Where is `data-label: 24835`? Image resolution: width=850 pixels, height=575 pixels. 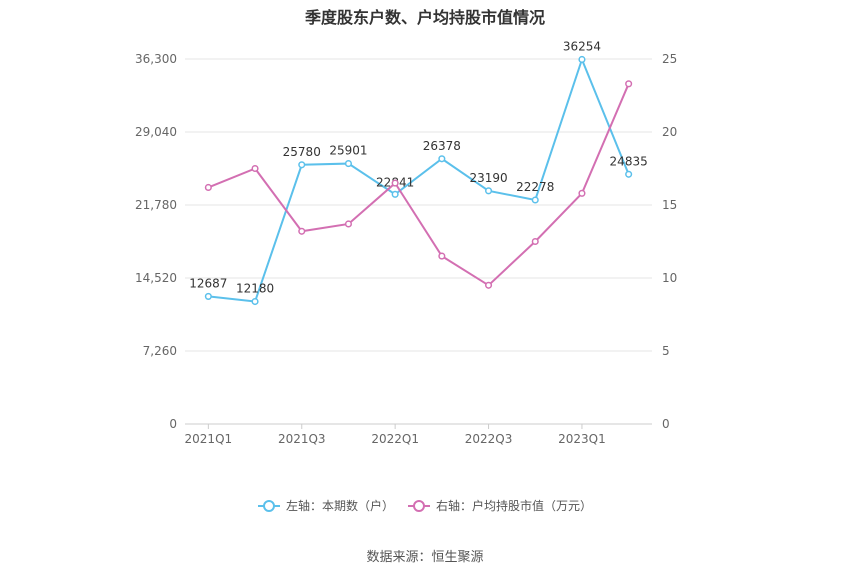 data-label: 24835 is located at coordinates (629, 161).